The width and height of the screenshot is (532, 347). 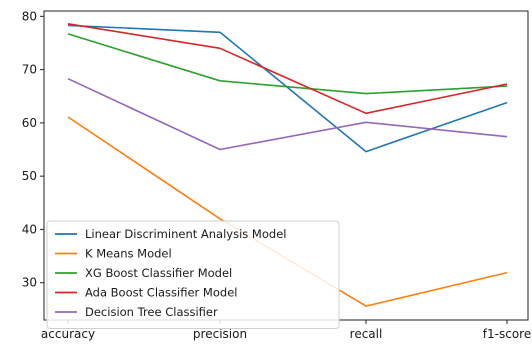 I want to click on legend-label-2: XG Boost Classifier Model, so click(x=158, y=273).